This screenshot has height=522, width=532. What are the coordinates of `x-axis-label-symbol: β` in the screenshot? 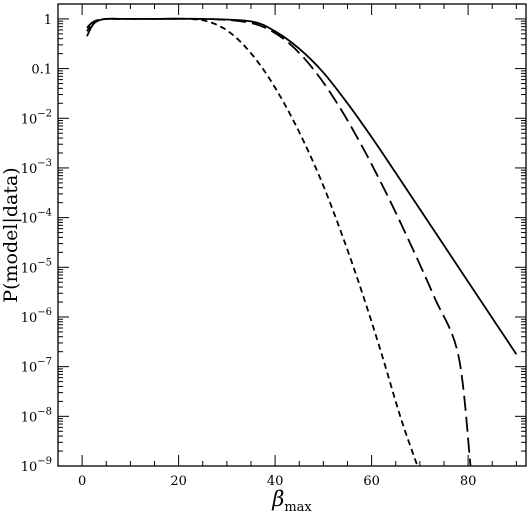 It's located at (277, 499).